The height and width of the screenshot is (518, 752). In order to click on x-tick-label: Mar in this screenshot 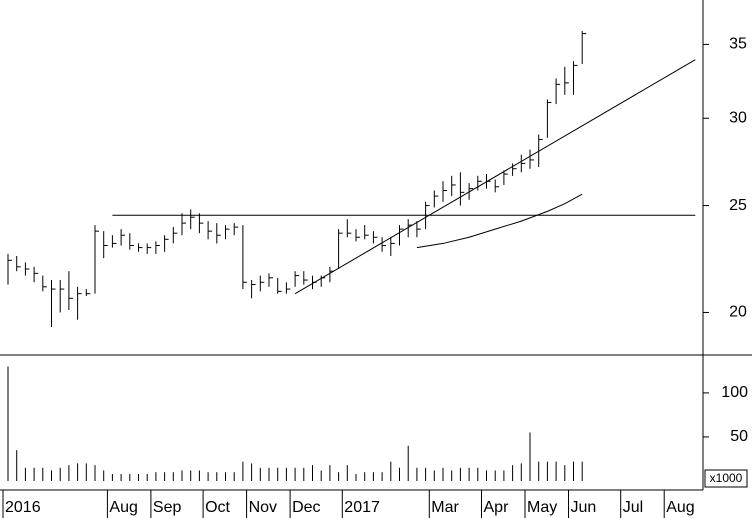, I will do `click(445, 507)`.